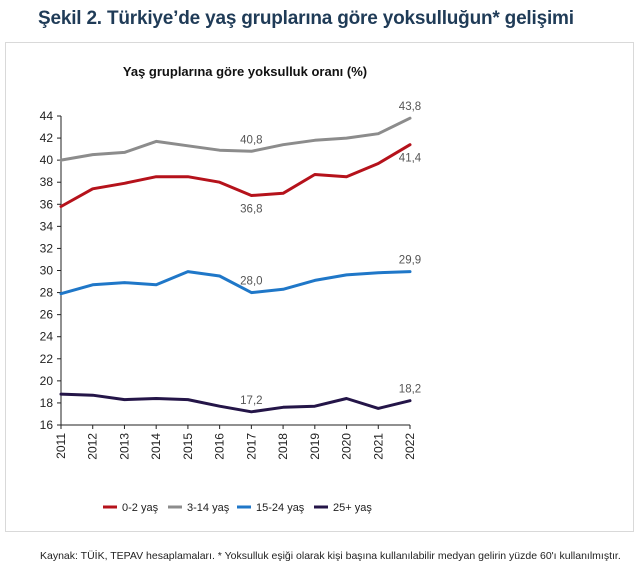 This screenshot has width=640, height=578. Describe the element at coordinates (47, 160) in the screenshot. I see `y-tick-label: 40` at that location.